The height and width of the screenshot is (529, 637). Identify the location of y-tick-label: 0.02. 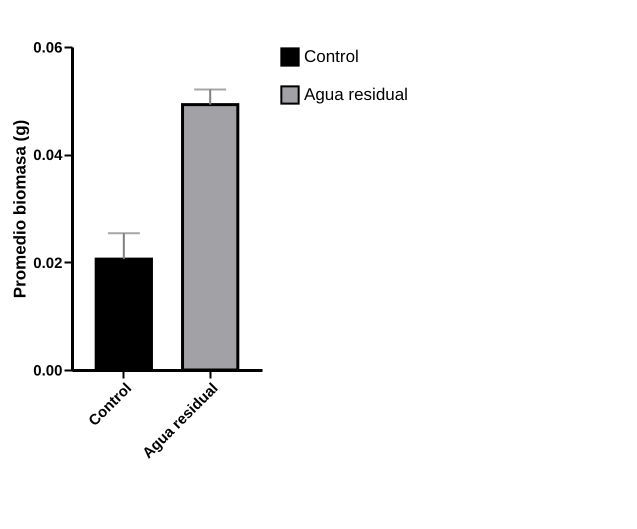
(47, 263).